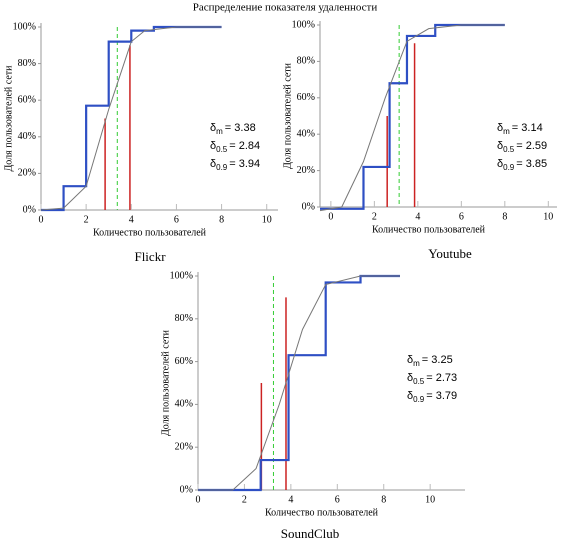 This screenshot has width=570, height=543. I want to click on figure-title: Распределение показателя удаленности, so click(285, 8).